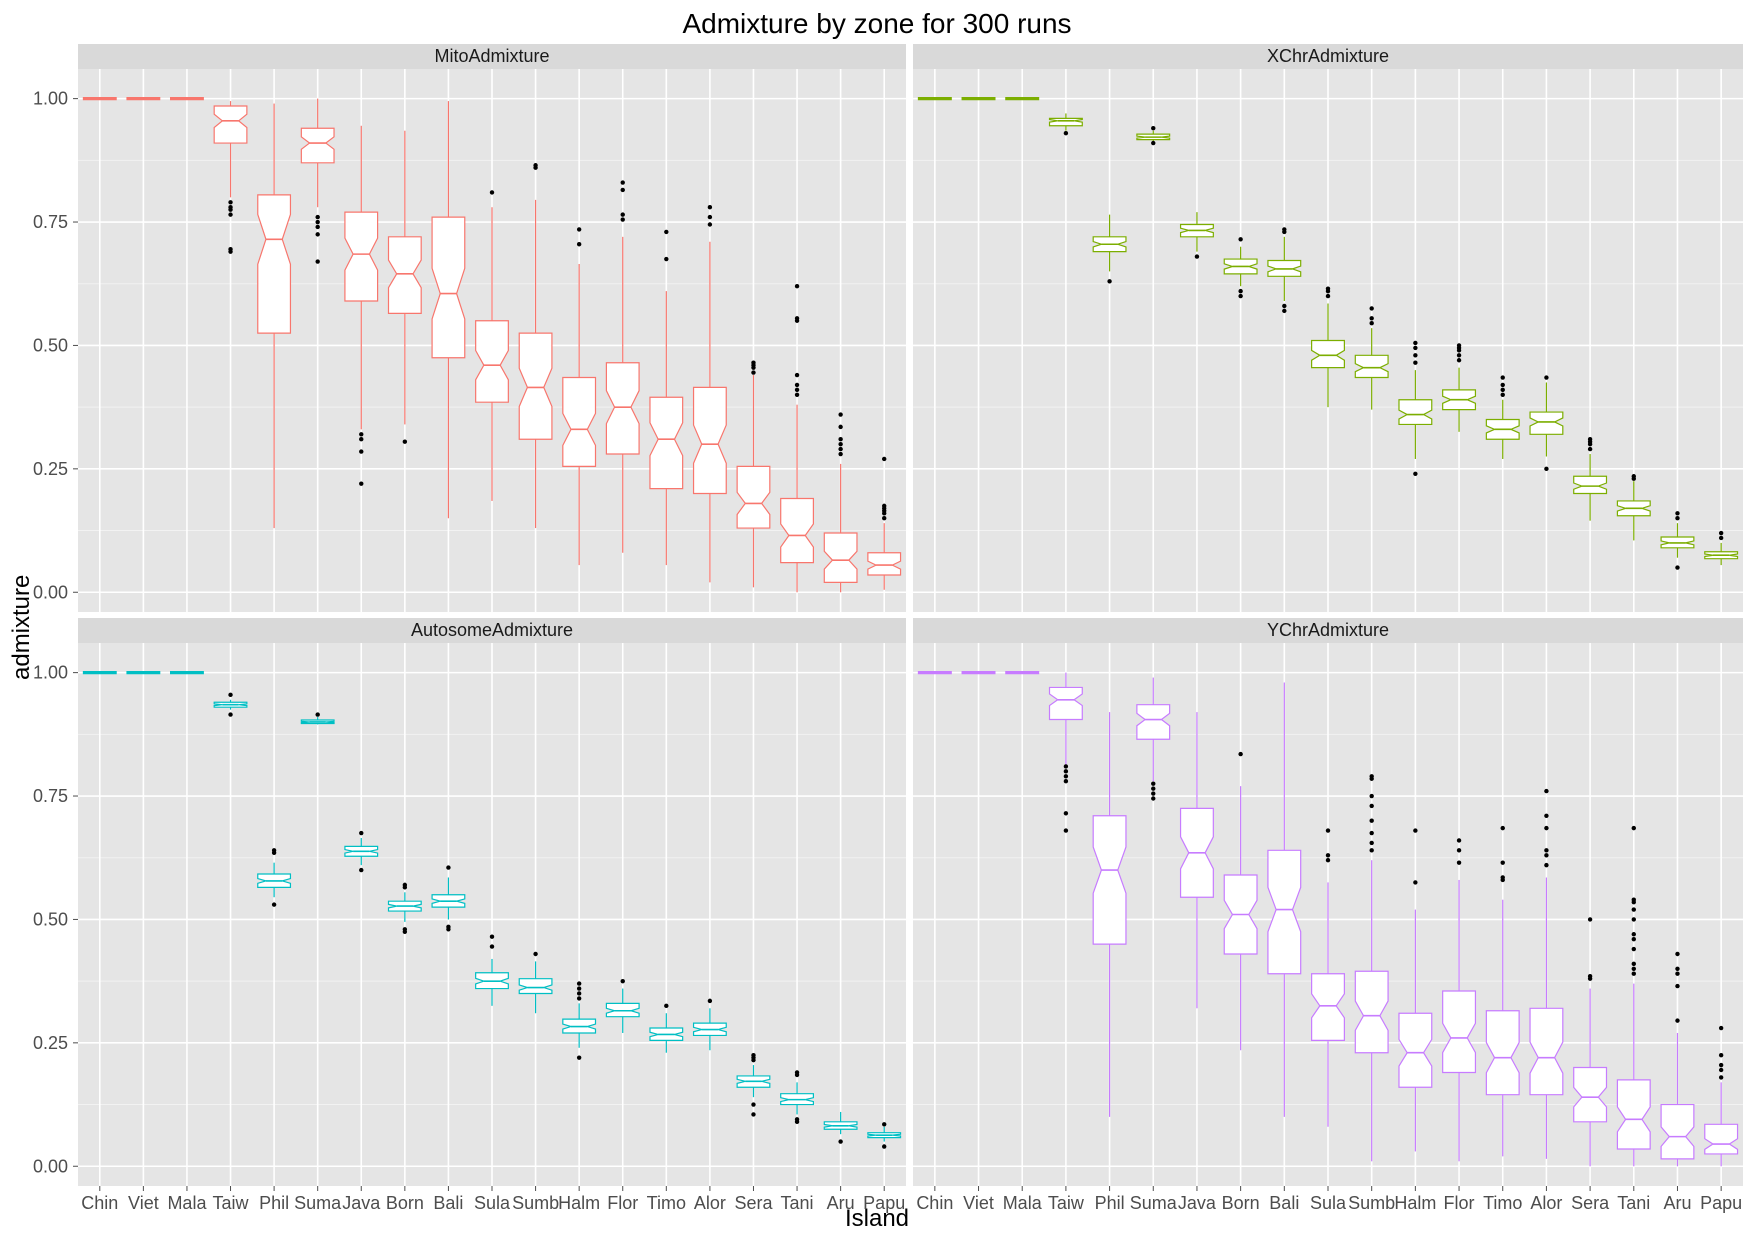 The height and width of the screenshot is (1240, 1754). What do you see at coordinates (1546, 973) in the screenshot?
I see `box-ychradmixture-alor` at bounding box center [1546, 973].